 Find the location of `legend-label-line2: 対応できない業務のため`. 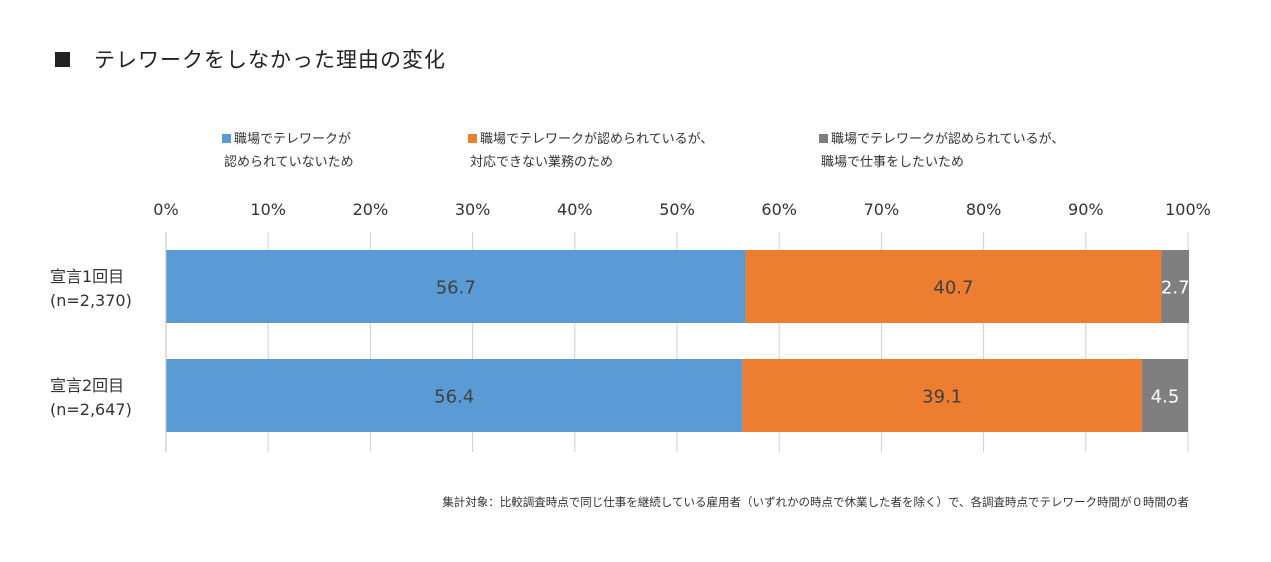

legend-label-line2: 対応できない業務のため is located at coordinates (542, 162).